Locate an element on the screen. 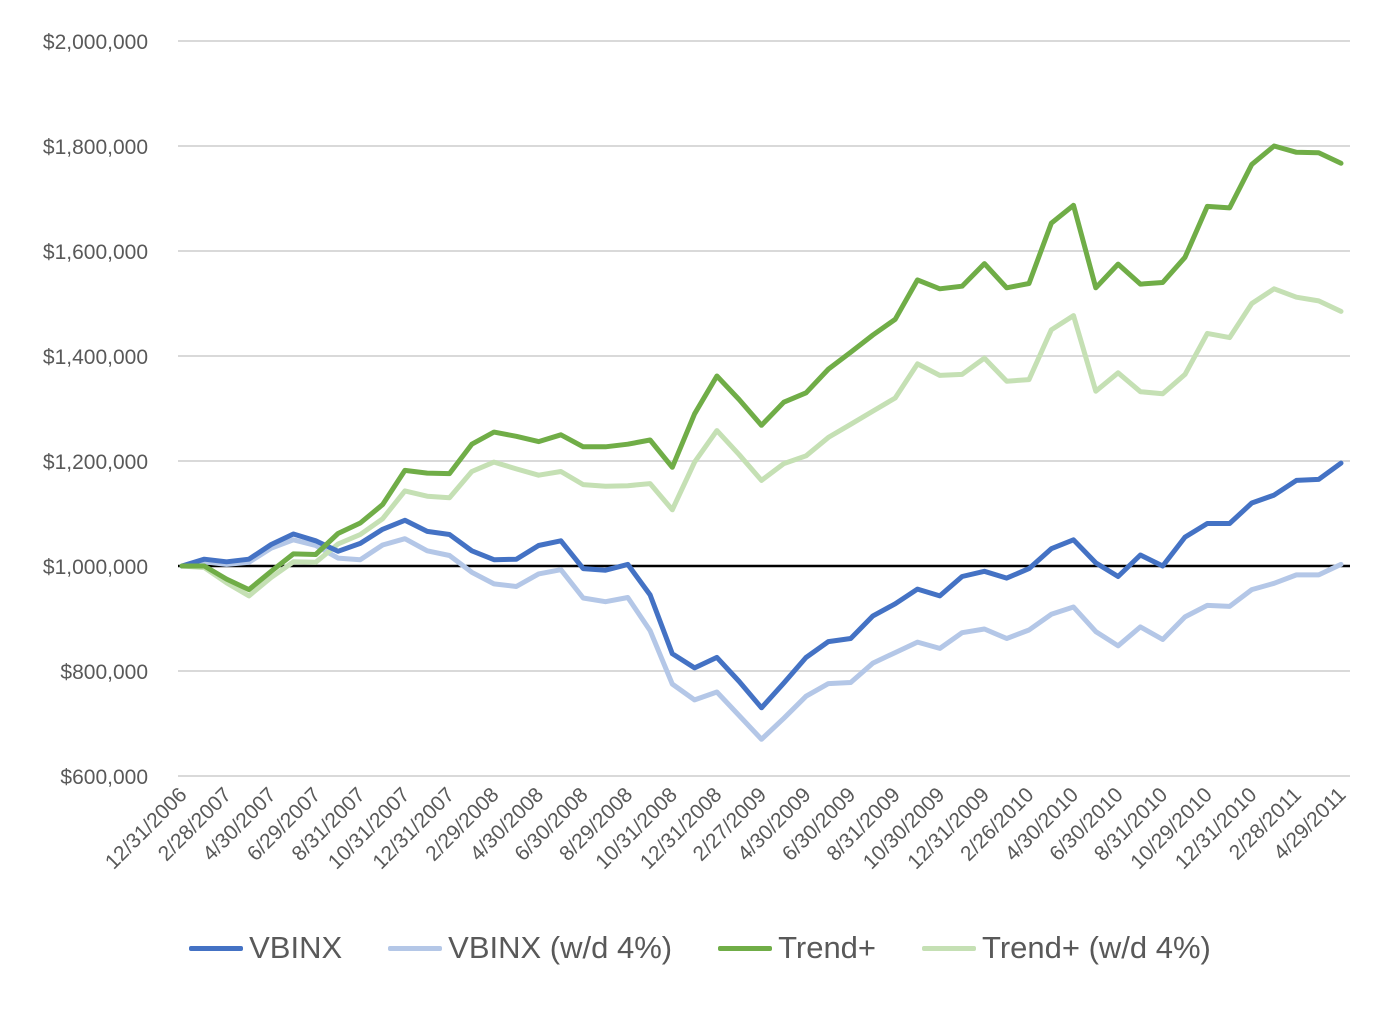 This screenshot has width=1400, height=1011. legend-label: VBINX is located at coordinates (296, 947).